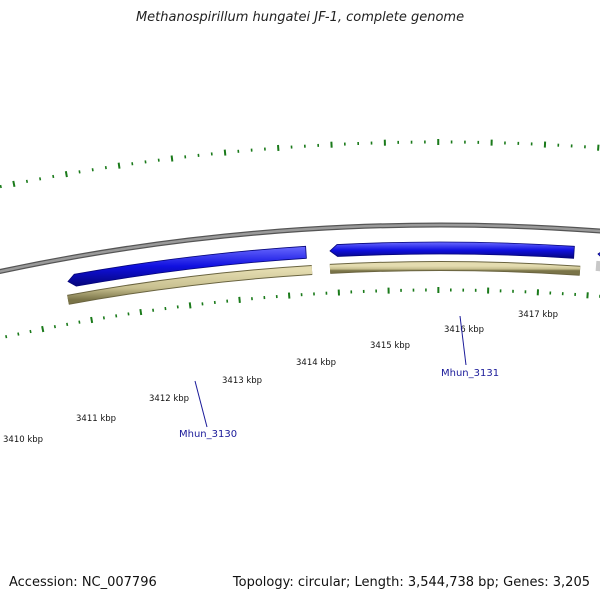 This screenshot has height=600, width=600. I want to click on accession-label: Accession: NC_007796, so click(83, 582).